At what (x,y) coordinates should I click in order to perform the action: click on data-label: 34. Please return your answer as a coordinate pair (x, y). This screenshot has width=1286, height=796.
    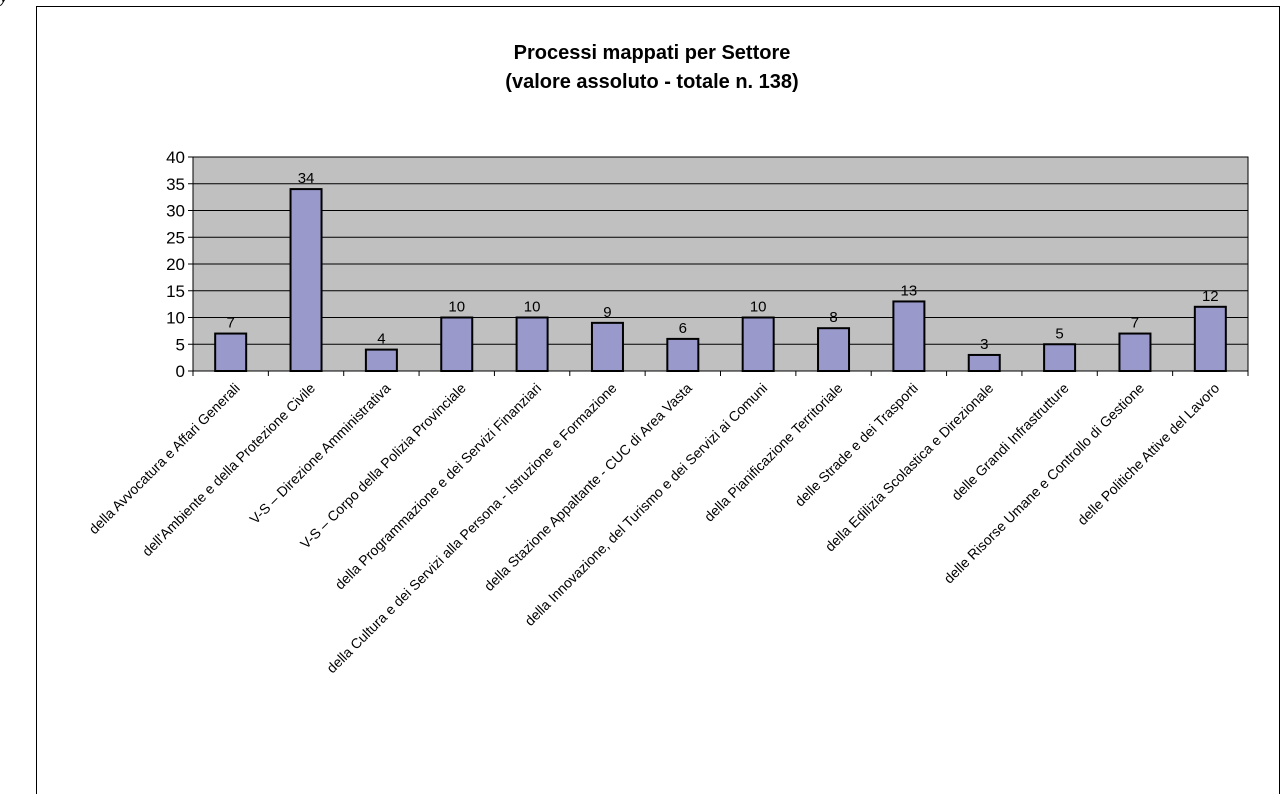
    Looking at the image, I should click on (306, 178).